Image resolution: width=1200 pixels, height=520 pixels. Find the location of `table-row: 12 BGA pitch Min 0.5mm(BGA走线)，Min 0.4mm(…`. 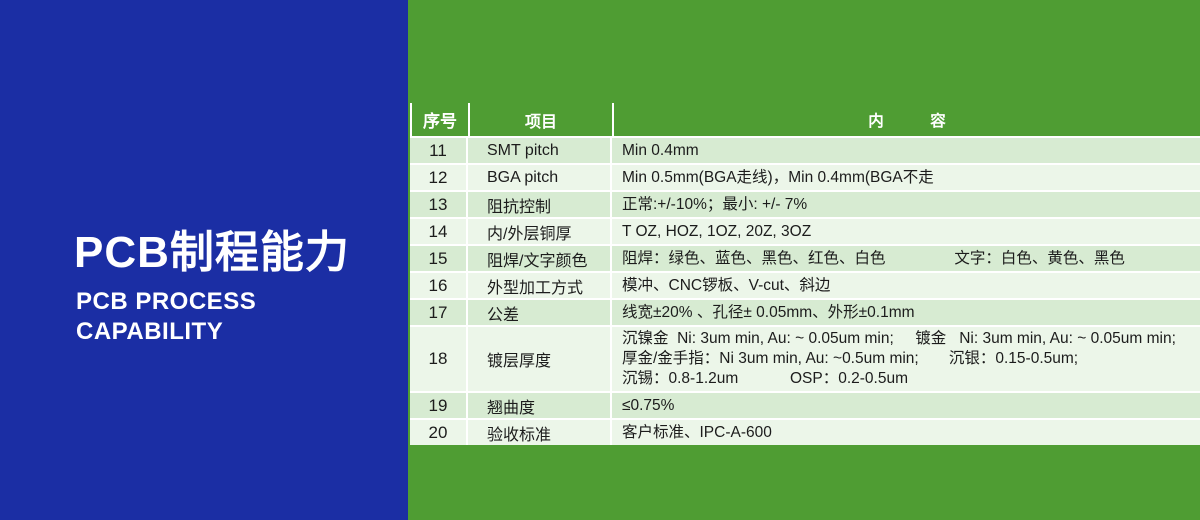

table-row: 12 BGA pitch Min 0.5mm(BGA走线)，Min 0.4mm(… is located at coordinates (805, 176).